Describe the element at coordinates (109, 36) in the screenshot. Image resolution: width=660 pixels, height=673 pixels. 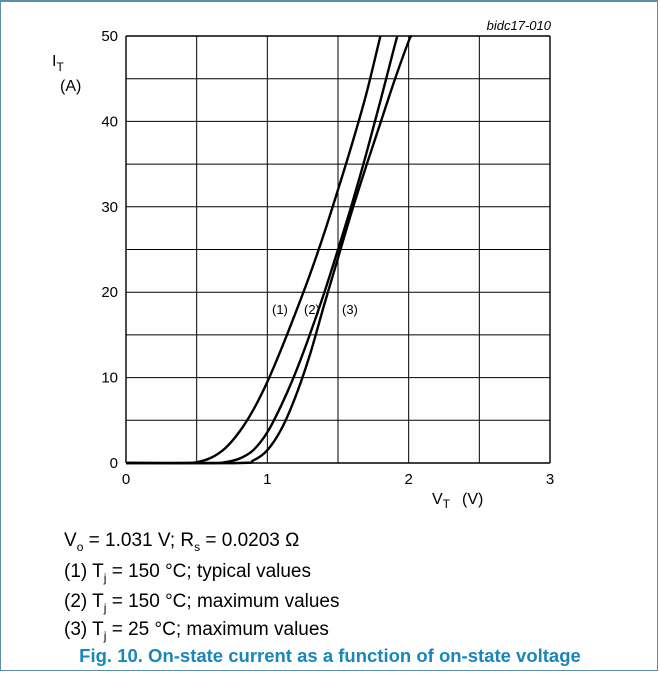
I see `y-tick-label: 50` at that location.